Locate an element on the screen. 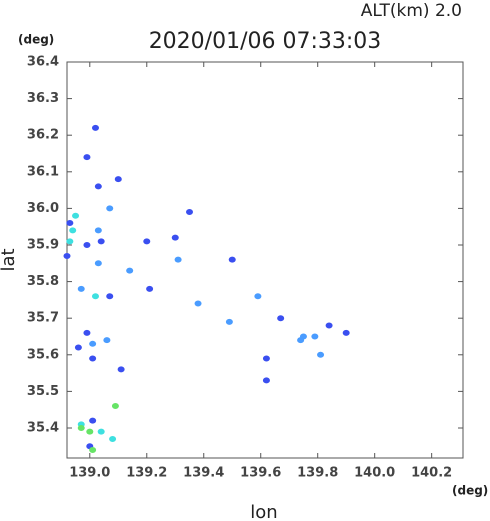 This screenshot has width=490, height=521. y-tick-label: 36.0 is located at coordinates (43, 208).